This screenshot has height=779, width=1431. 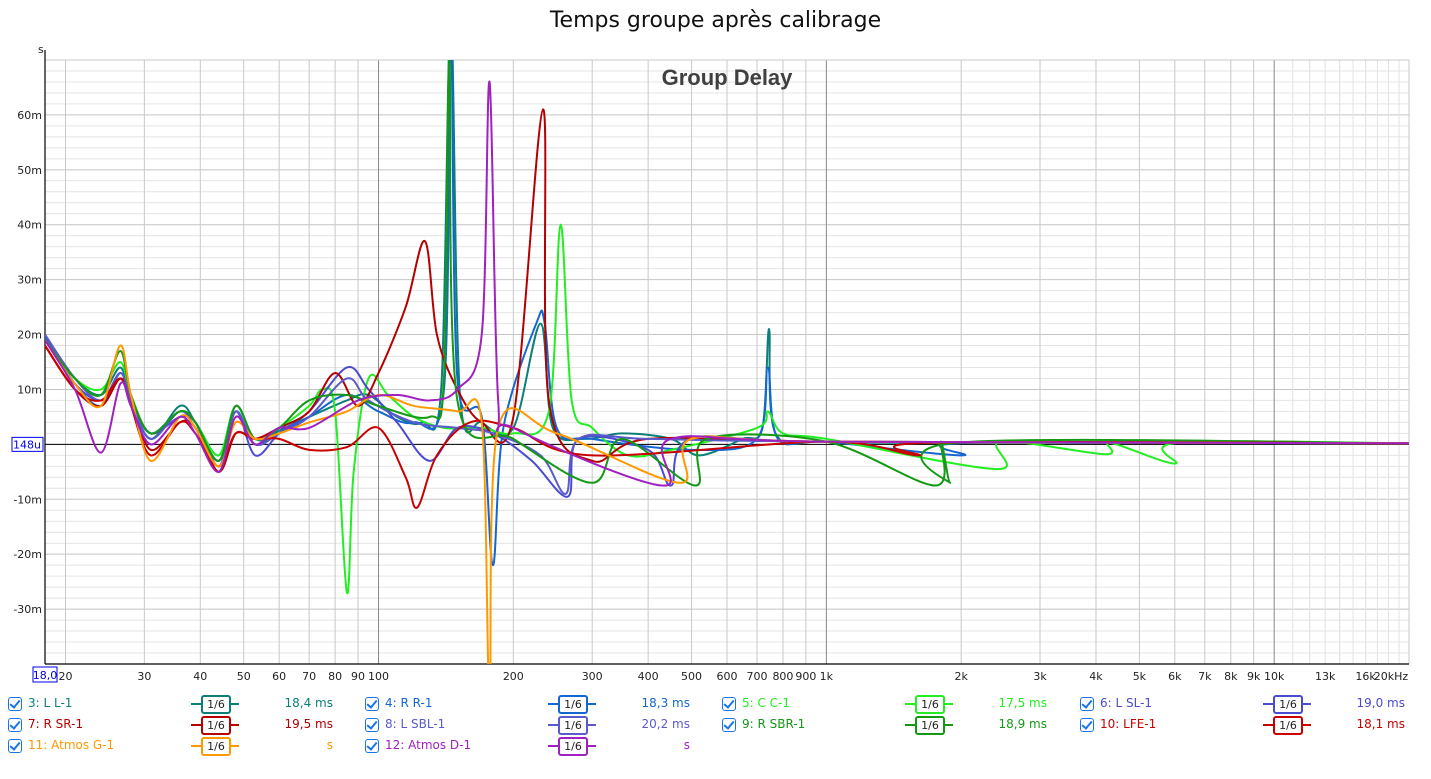 I want to click on legend-item: 11: Atmos G-1 1/6 s, so click(x=186, y=746).